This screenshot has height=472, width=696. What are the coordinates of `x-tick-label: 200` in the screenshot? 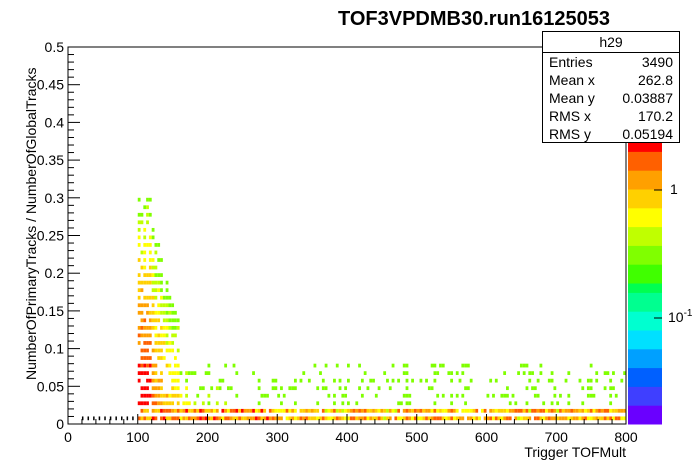 It's located at (208, 437).